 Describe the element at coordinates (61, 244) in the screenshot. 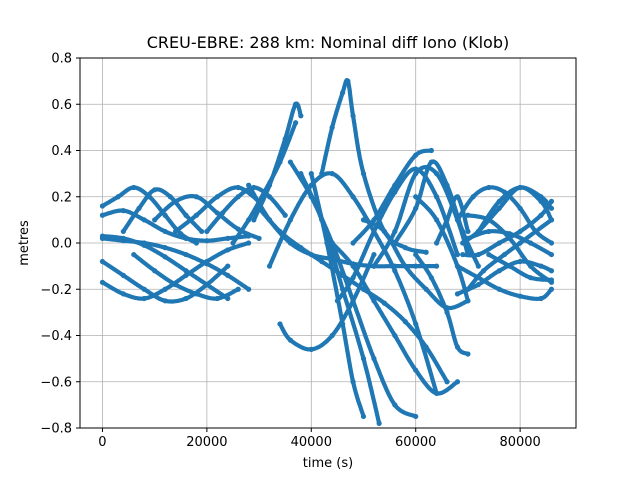

I see `y-tick-label: 0.0` at that location.